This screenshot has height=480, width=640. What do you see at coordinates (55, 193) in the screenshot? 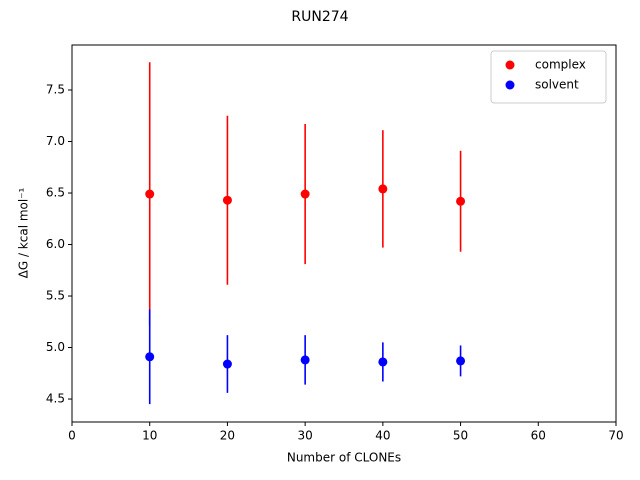
I see `y-tick-label: 6.5` at bounding box center [55, 193].